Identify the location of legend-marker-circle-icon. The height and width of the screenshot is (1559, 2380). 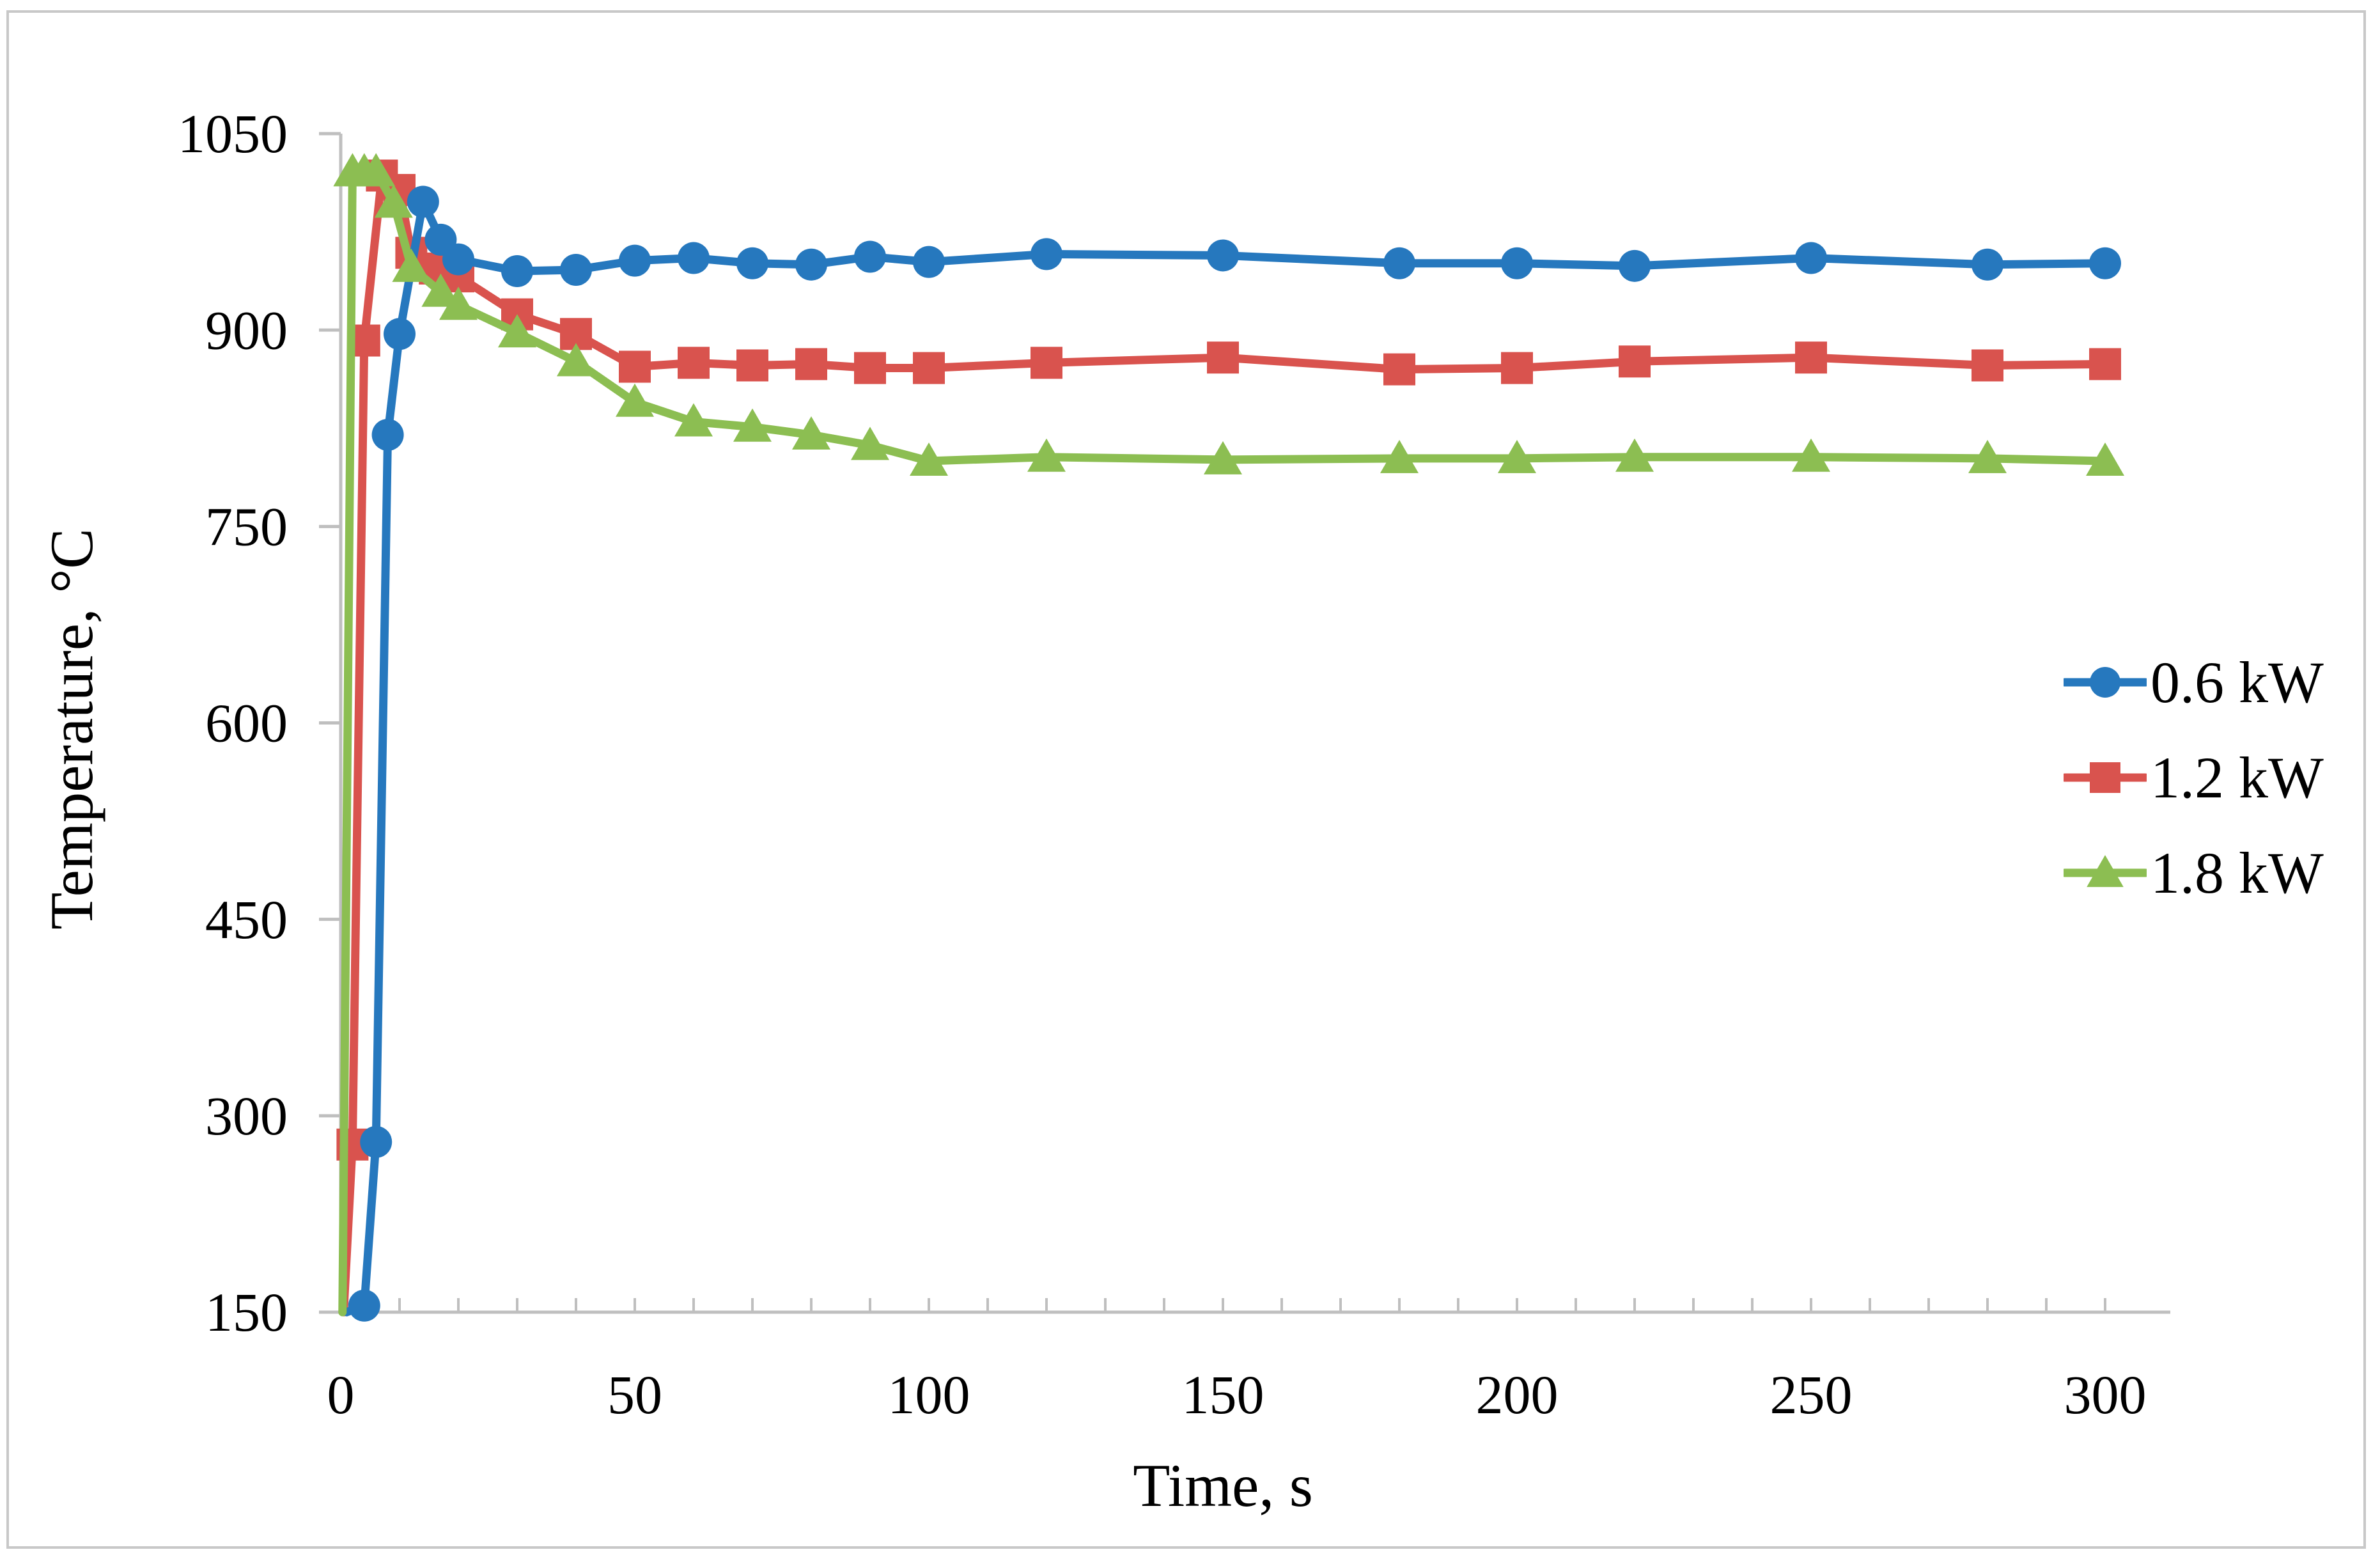
(2105, 682).